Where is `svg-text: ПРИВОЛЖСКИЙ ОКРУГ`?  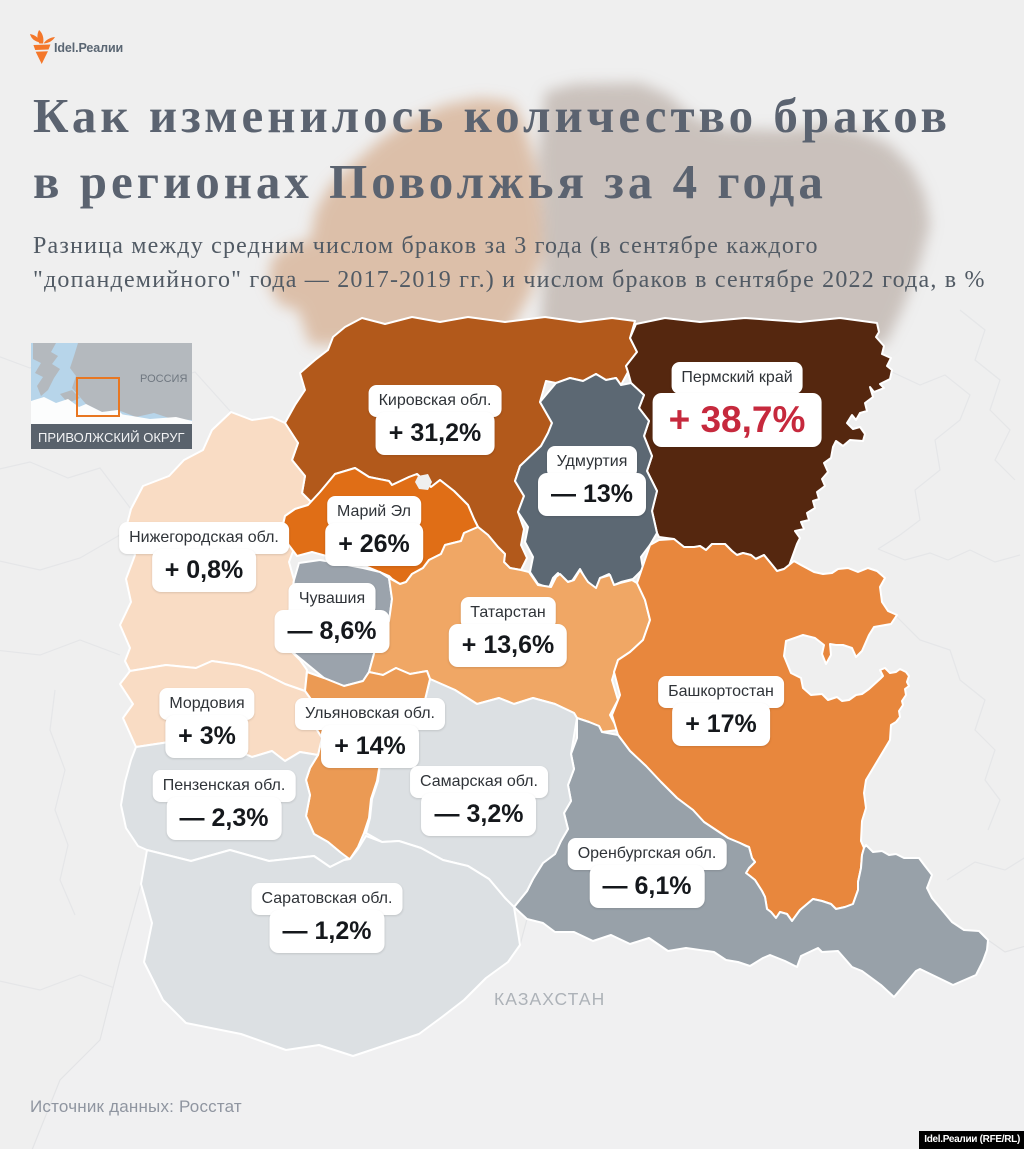 svg-text: ПРИВОЛЖСКИЙ ОКРУГ is located at coordinates (111, 437).